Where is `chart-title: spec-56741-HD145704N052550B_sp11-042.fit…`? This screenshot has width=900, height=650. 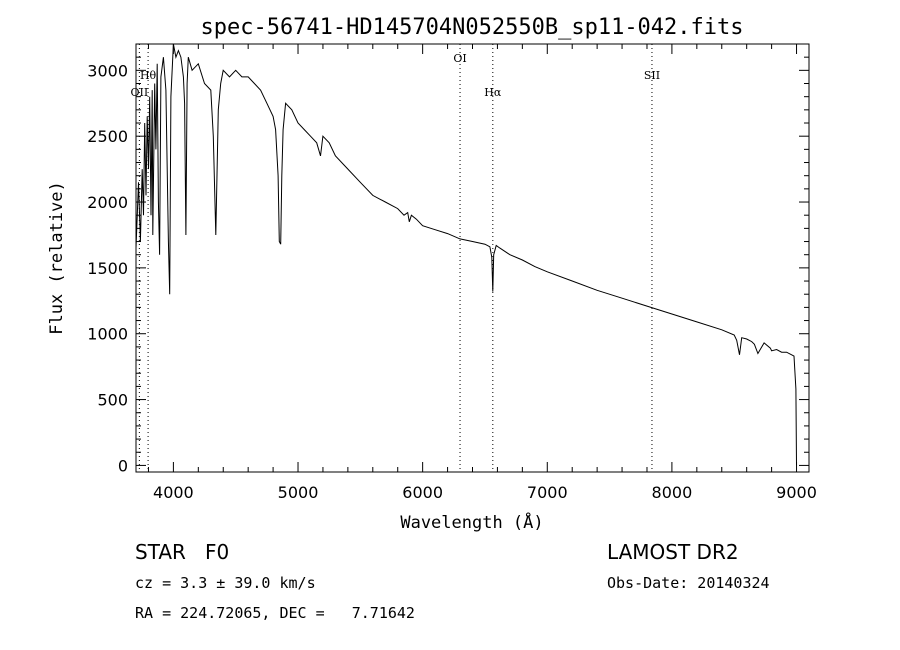
chart-title: spec-56741-HD145704N052550B_sp11-042.fit… is located at coordinates (471, 27).